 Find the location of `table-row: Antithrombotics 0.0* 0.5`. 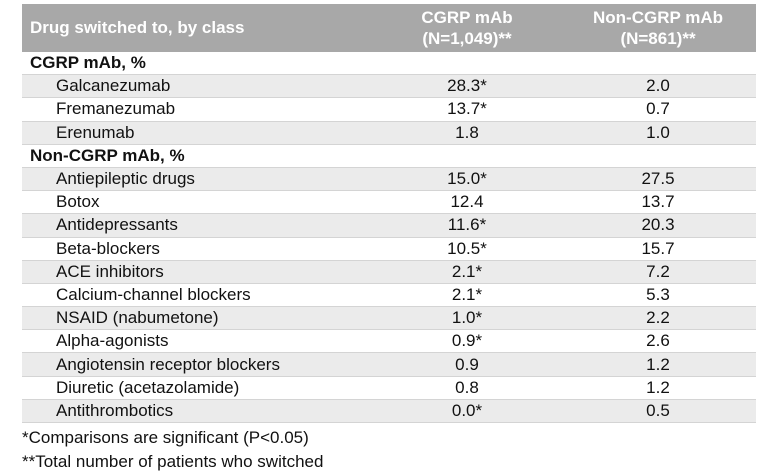

table-row: Antithrombotics 0.0* 0.5 is located at coordinates (389, 411).